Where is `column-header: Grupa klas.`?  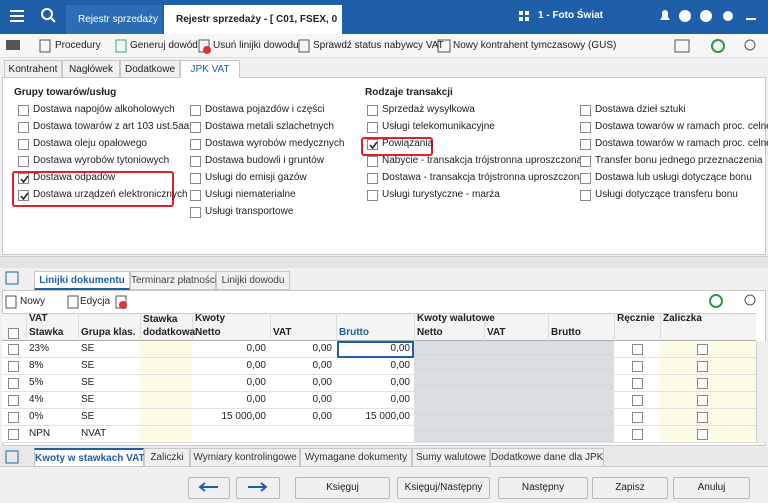 column-header: Grupa klas. is located at coordinates (108, 332).